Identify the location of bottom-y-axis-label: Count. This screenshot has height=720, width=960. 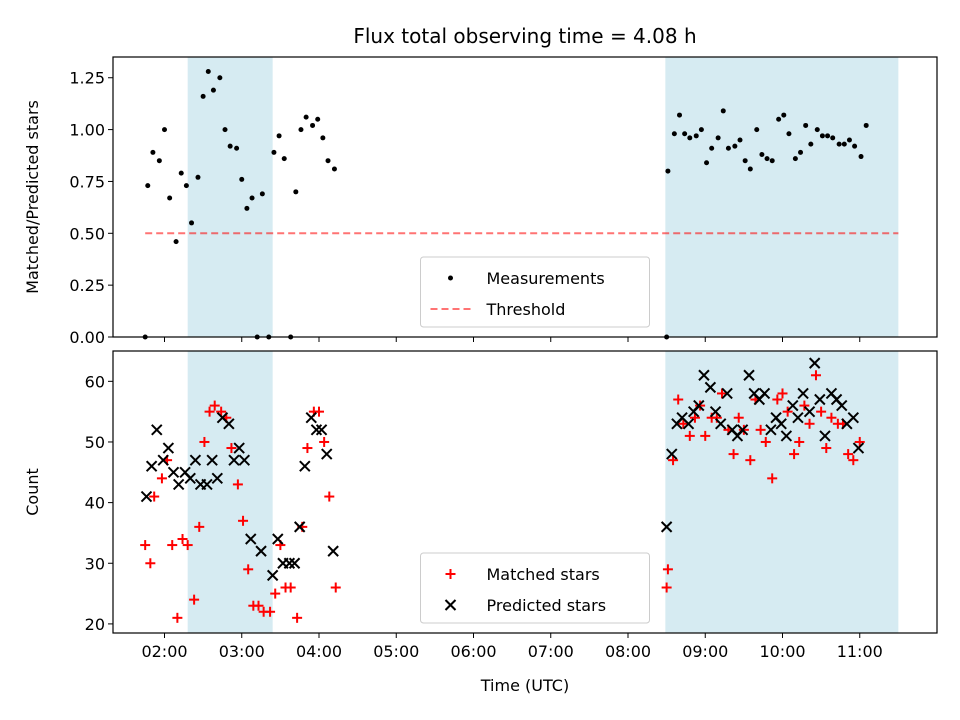
(32, 492).